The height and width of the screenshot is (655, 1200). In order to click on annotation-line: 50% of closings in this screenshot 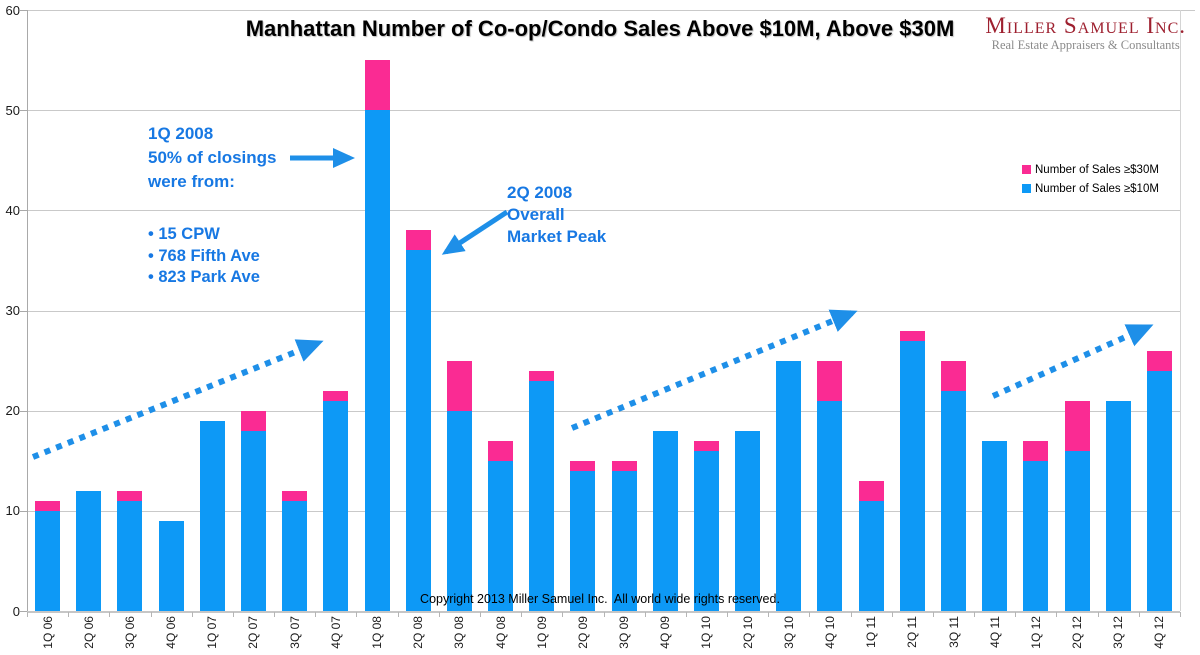, I will do `click(212, 157)`.